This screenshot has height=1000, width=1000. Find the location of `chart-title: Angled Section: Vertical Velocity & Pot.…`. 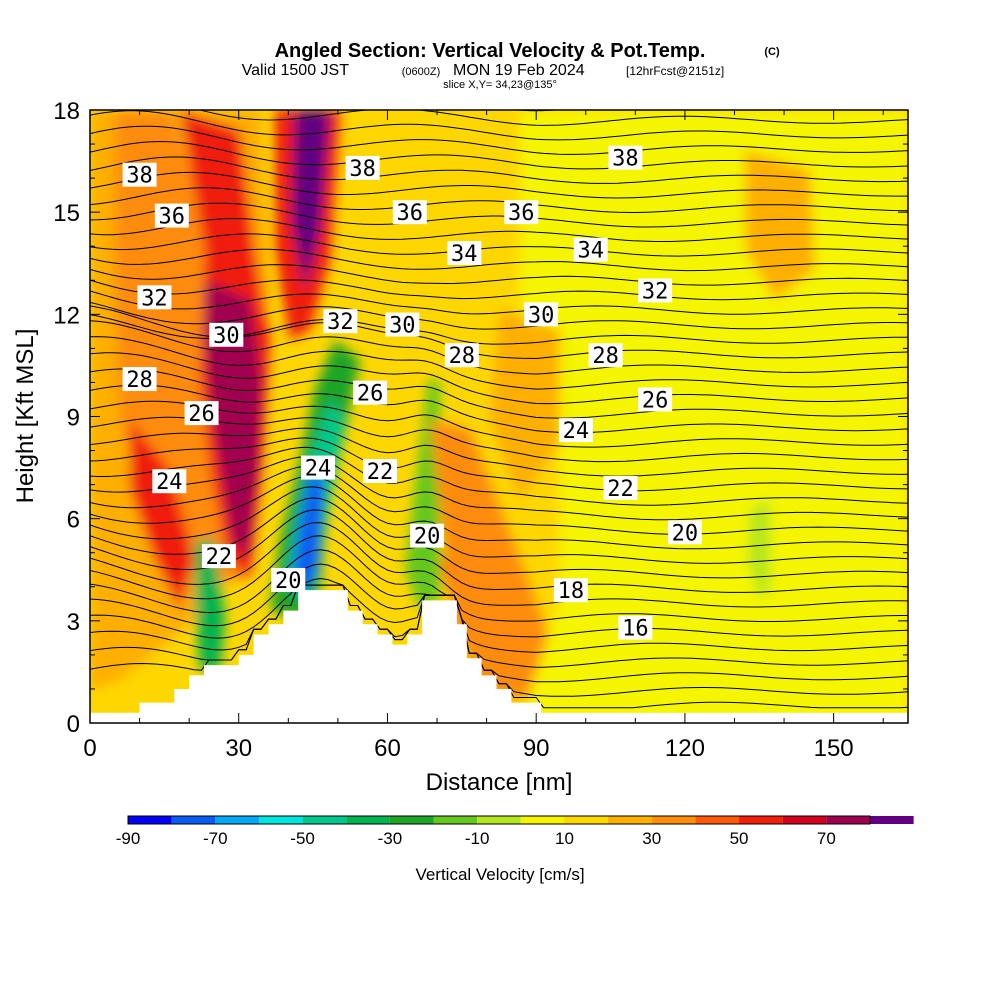

chart-title: Angled Section: Vertical Velocity & Pot.… is located at coordinates (490, 51).